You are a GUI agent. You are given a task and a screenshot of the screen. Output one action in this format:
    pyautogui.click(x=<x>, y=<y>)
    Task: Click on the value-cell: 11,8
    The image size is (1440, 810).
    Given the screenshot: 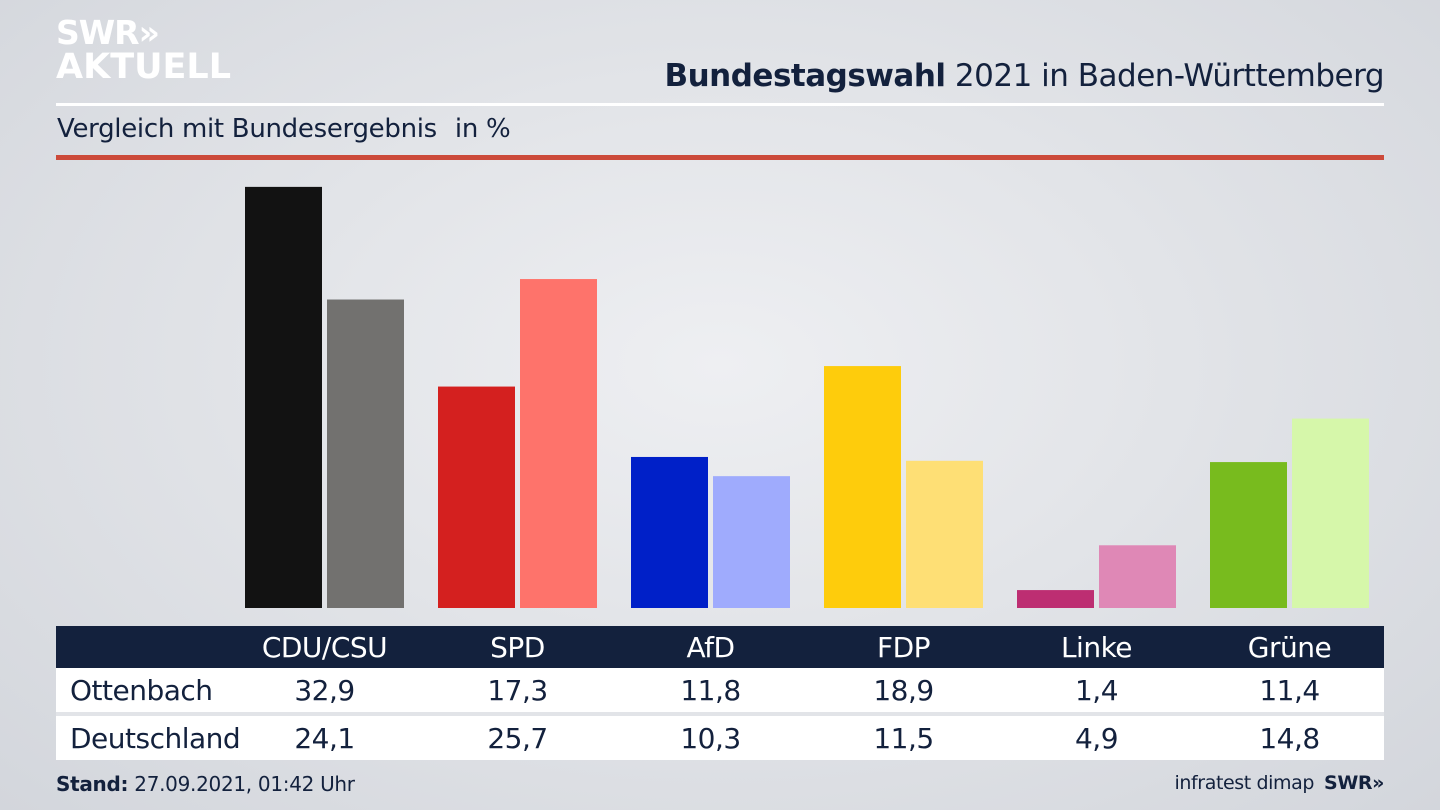 What is the action you would take?
    pyautogui.click(x=710, y=690)
    